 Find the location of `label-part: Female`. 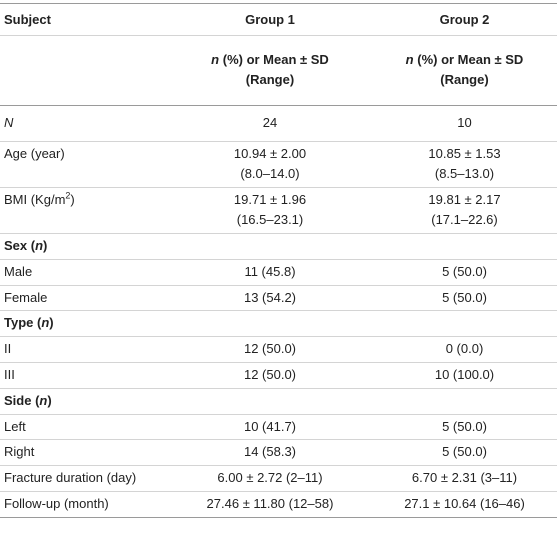

label-part: Female is located at coordinates (26, 297).